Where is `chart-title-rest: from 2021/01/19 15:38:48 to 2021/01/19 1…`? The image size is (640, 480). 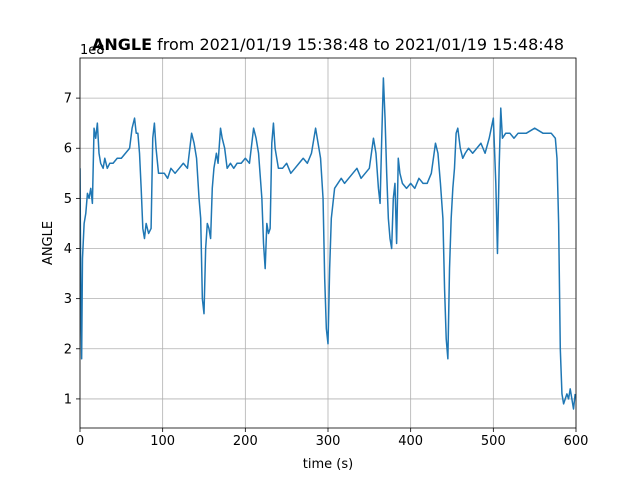 chart-title-rest: from 2021/01/19 15:38:48 to 2021/01/19 1… is located at coordinates (358, 44).